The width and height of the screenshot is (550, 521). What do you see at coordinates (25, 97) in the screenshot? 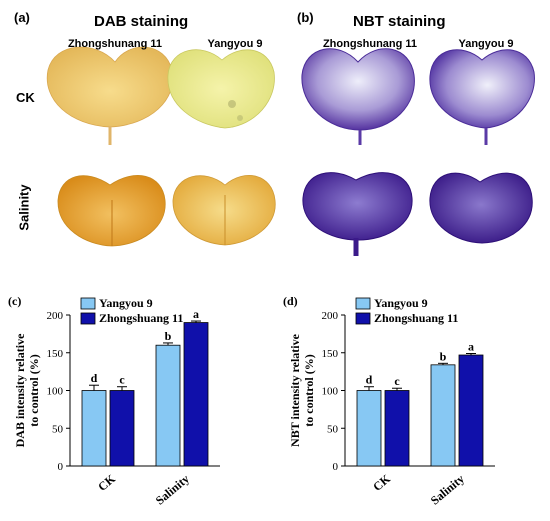
I see `row-label-ck: CK` at bounding box center [25, 97].